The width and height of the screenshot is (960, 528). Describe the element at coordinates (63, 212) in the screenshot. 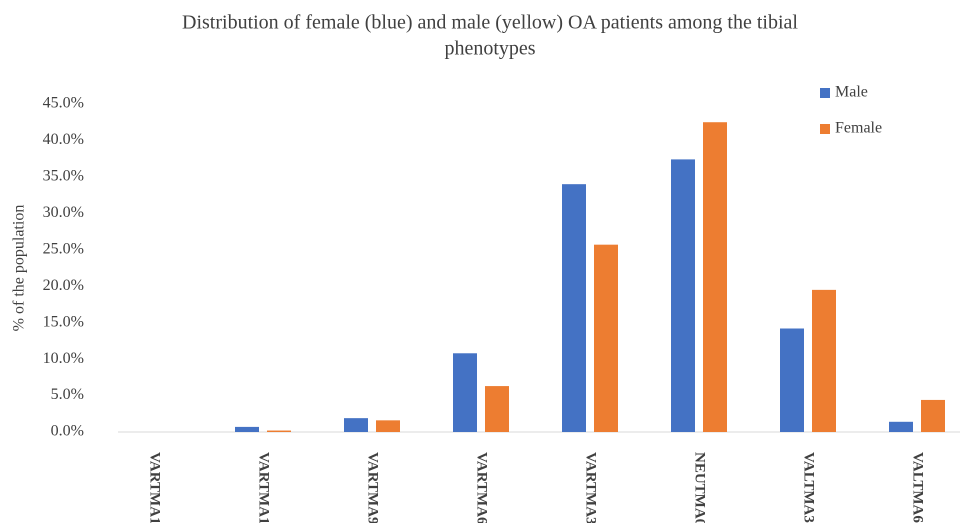

I see `y-tick-label: 30.0%` at that location.